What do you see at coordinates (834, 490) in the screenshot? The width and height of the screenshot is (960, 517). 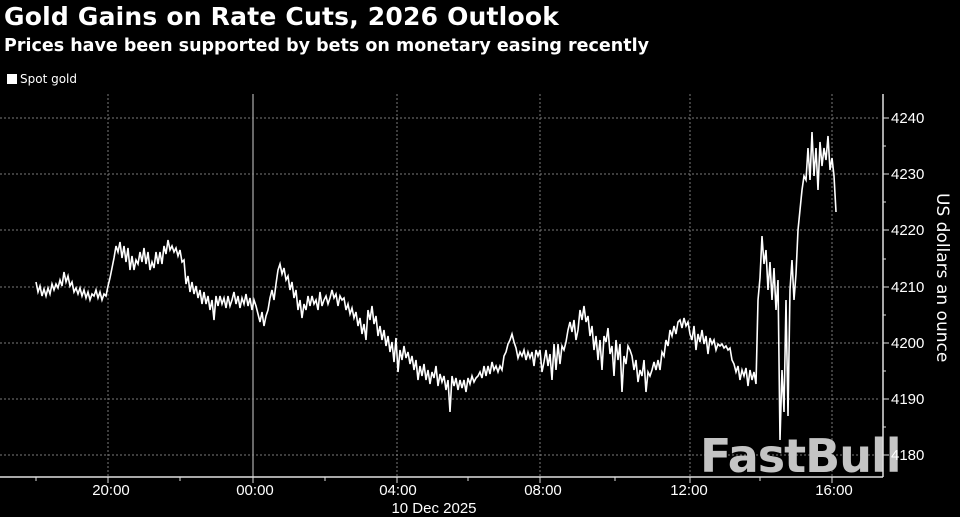 I see `x-tick-1600: 16:00` at bounding box center [834, 490].